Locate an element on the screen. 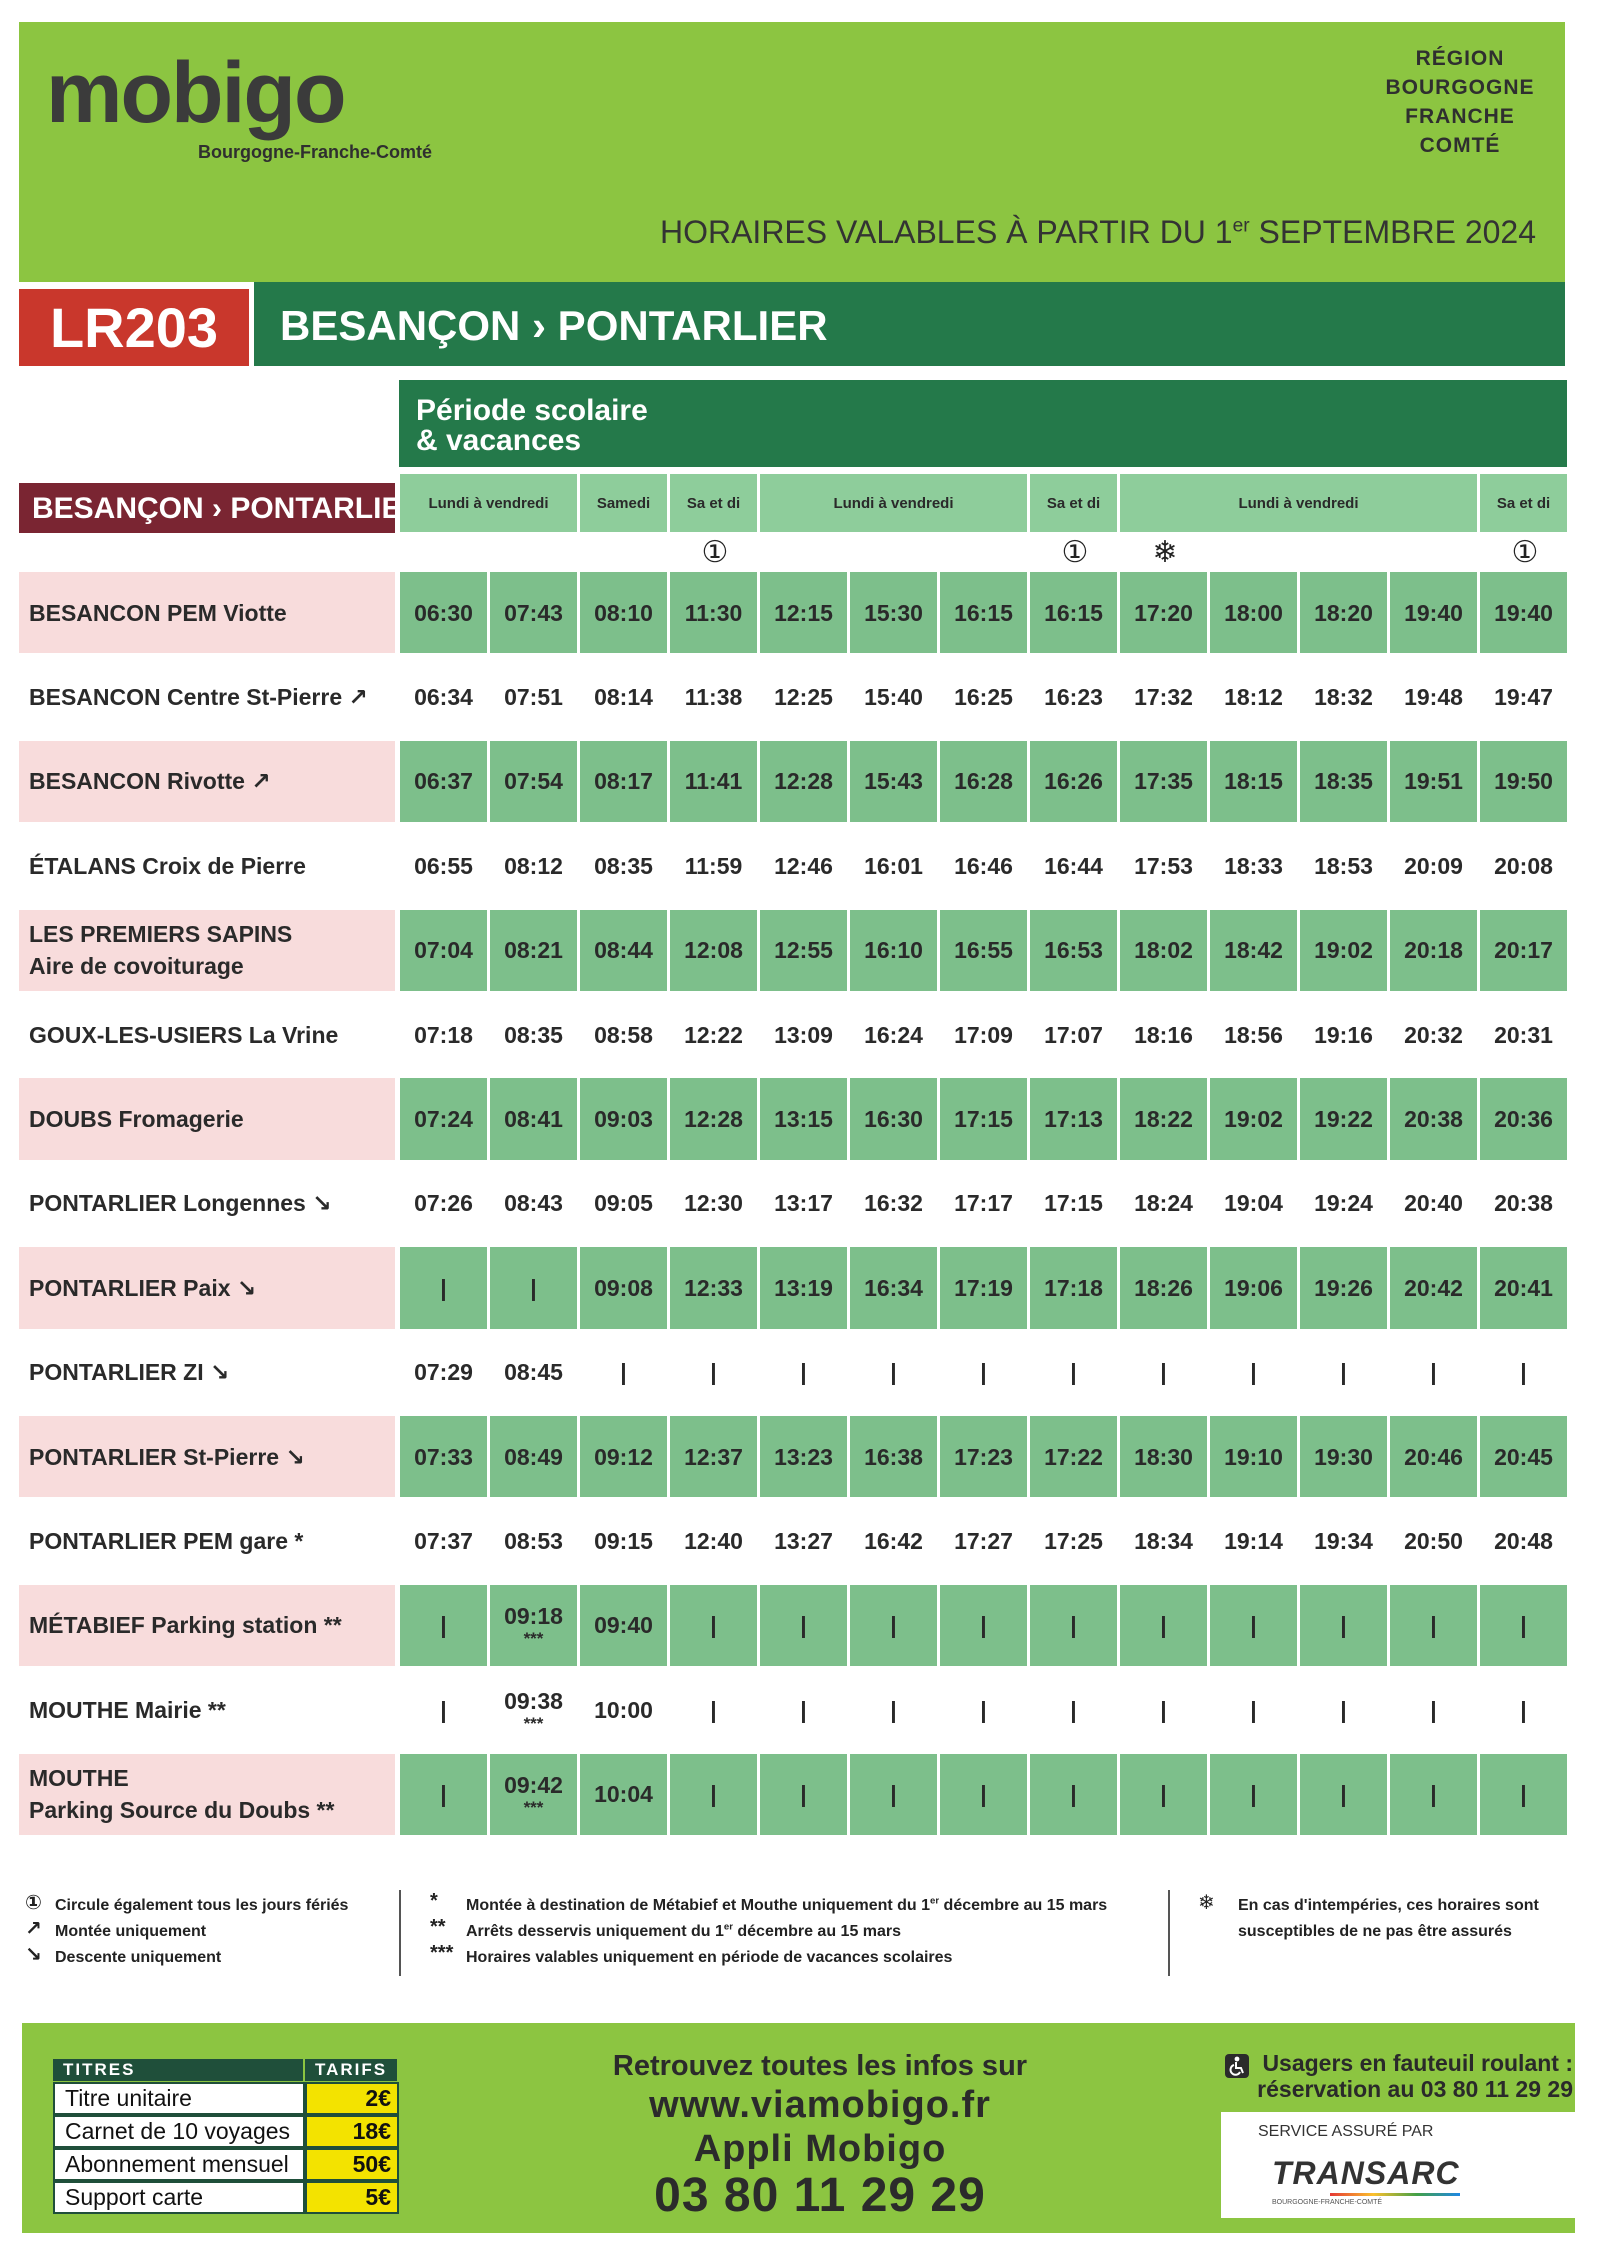  time-cell: 13:19 is located at coordinates (803, 1288).